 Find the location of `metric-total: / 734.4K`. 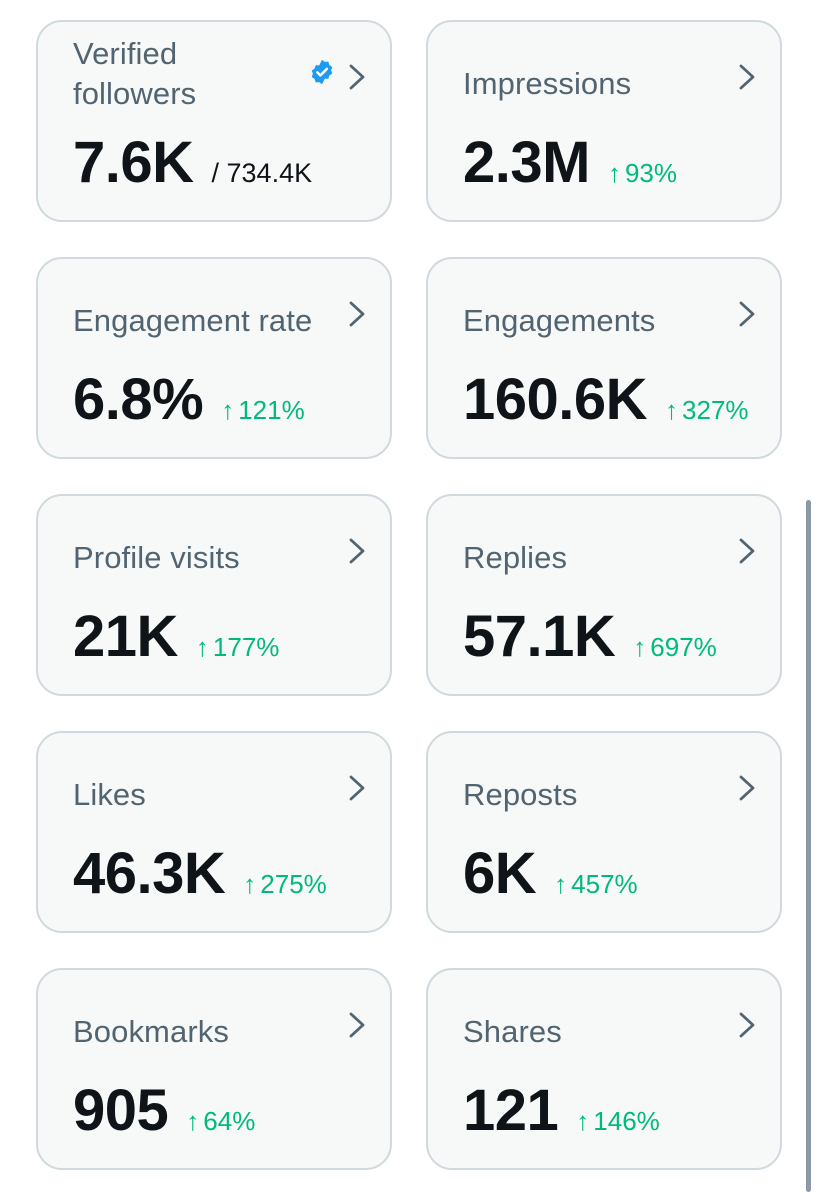

metric-total: / 734.4K is located at coordinates (262, 173).